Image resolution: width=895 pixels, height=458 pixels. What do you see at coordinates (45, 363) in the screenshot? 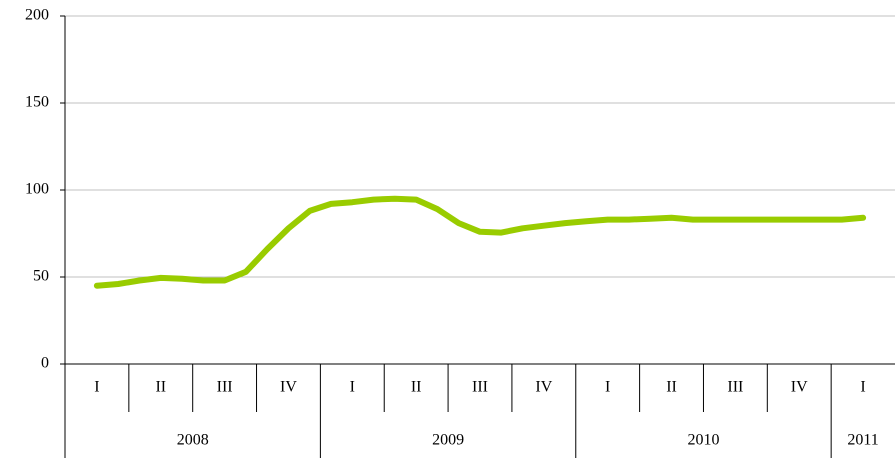
I see `y-tick-label: 0` at bounding box center [45, 363].